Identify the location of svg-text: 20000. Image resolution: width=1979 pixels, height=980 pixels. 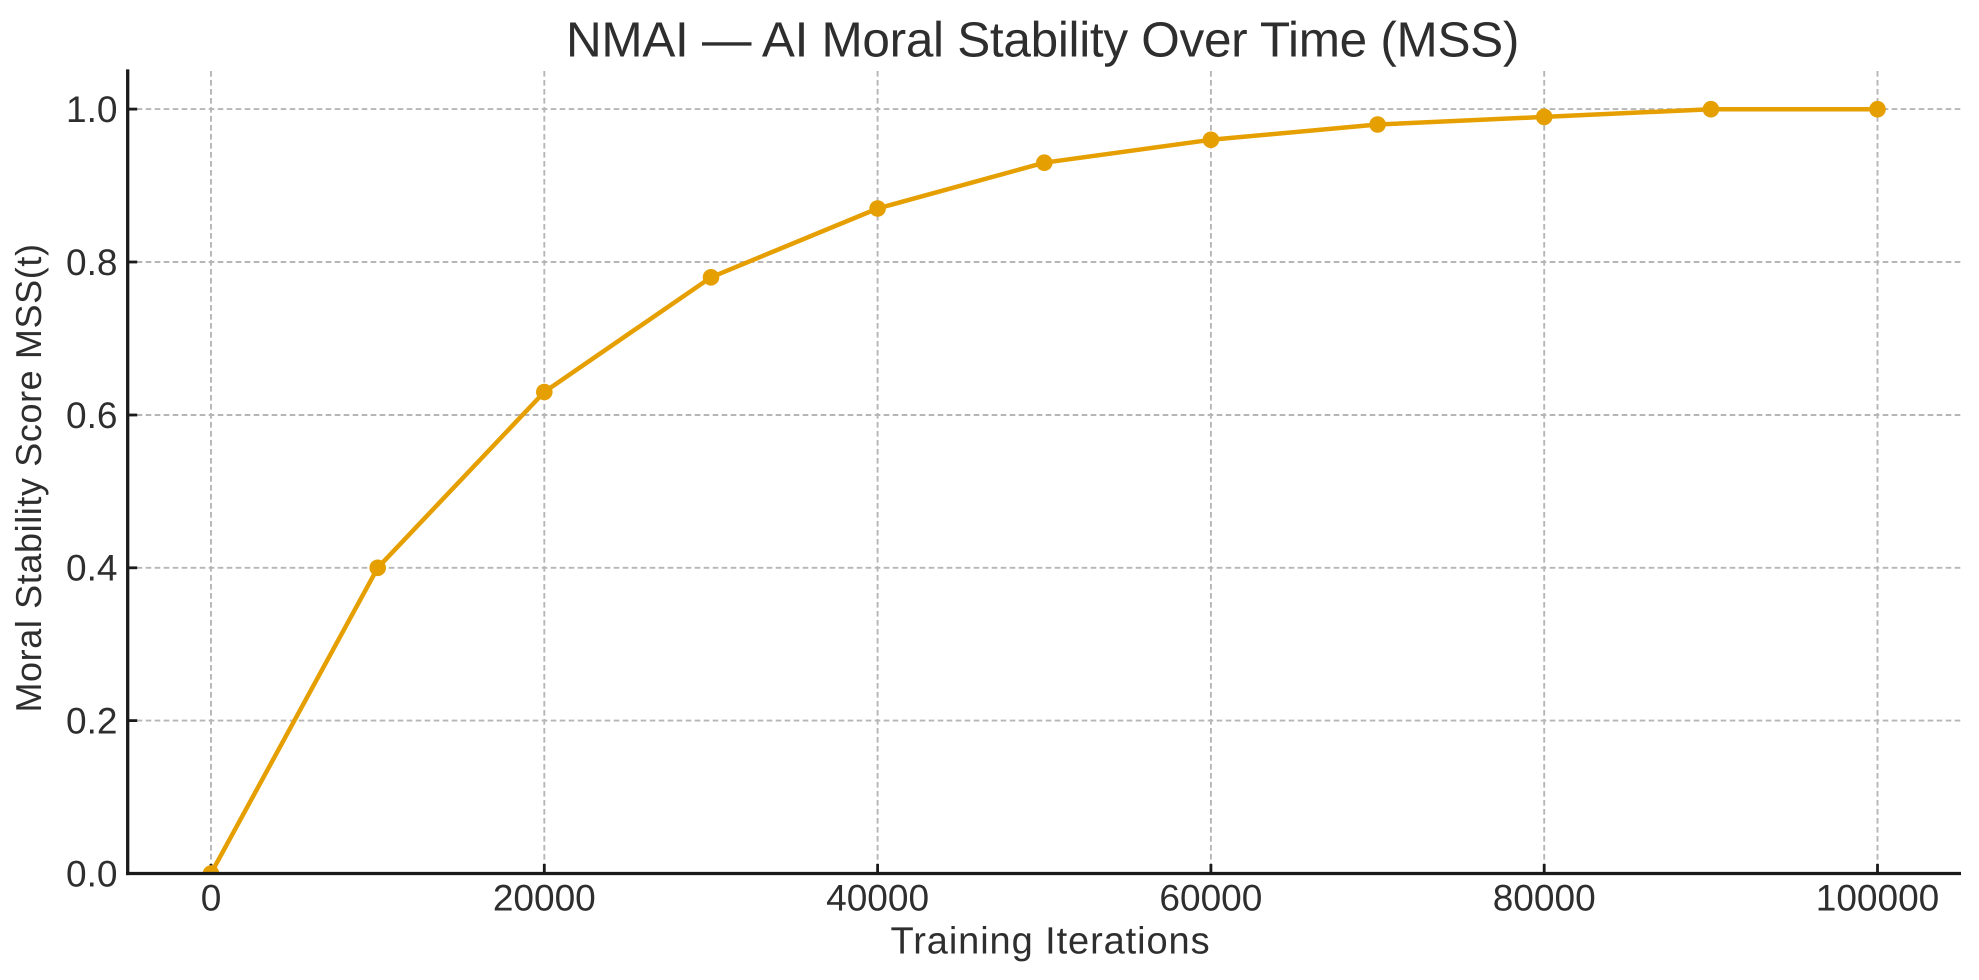
(544, 898).